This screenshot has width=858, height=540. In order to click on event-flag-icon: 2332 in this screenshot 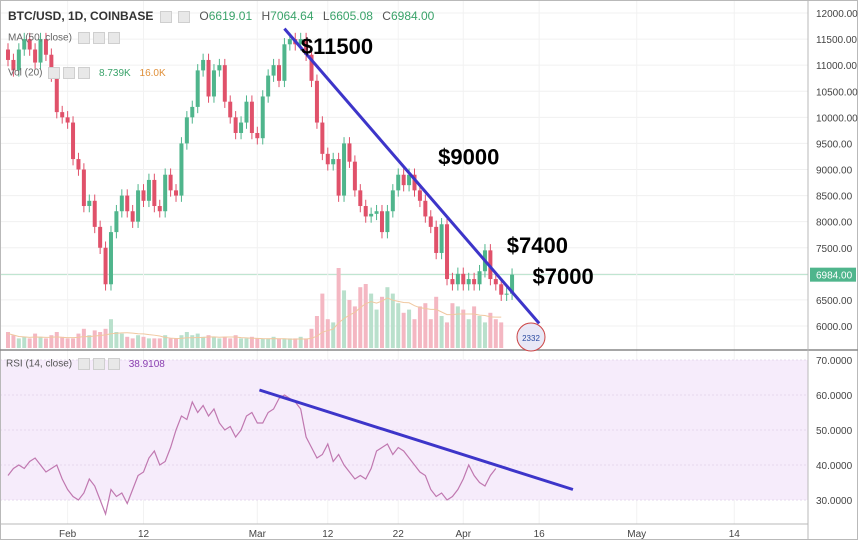, I will do `click(531, 337)`.